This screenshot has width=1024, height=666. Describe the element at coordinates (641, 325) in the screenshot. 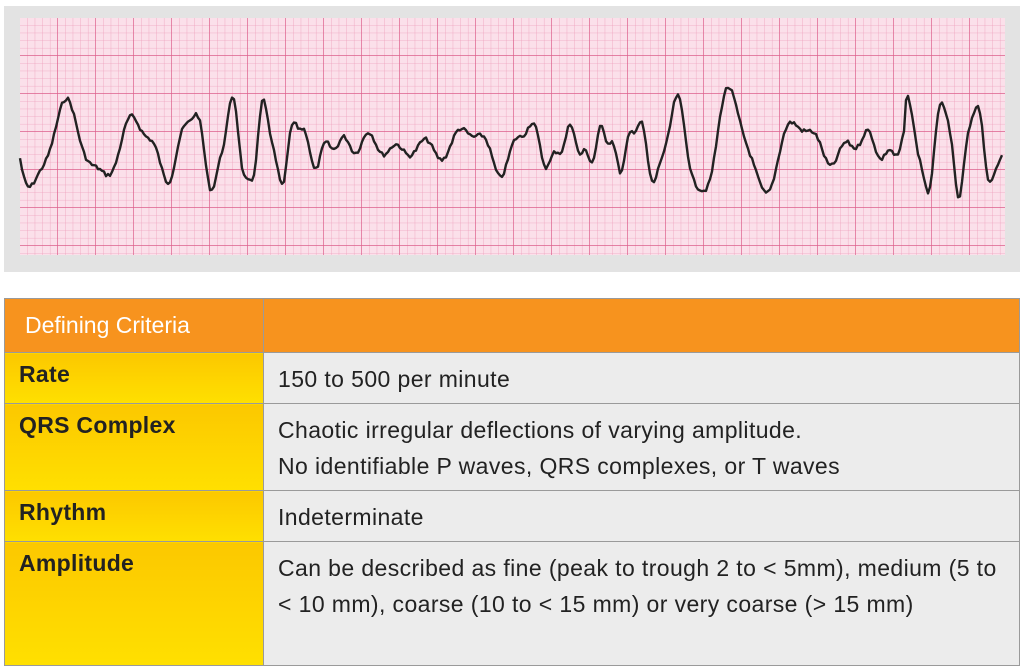

I see `header-cell` at that location.